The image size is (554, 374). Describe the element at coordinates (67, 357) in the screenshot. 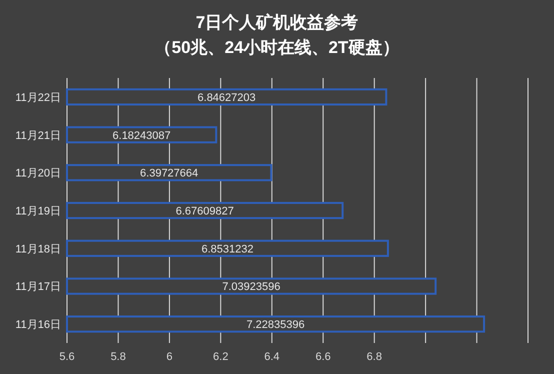

I see `x-tick-label: 5.6` at that location.